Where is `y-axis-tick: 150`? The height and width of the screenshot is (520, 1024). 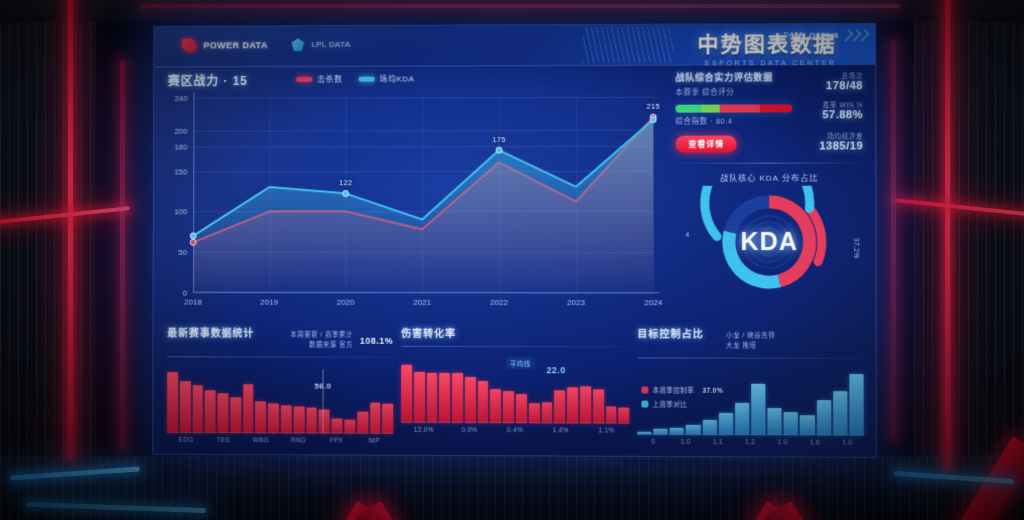 y-axis-tick: 150 is located at coordinates (181, 171).